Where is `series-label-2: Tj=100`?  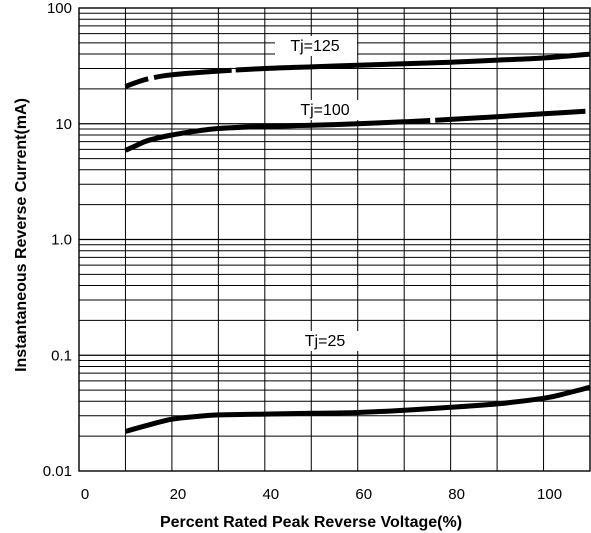 series-label-2: Tj=100 is located at coordinates (324, 110).